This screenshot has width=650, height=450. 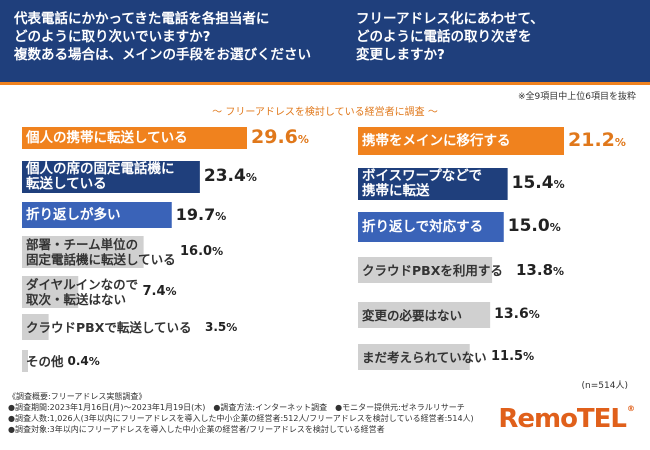 What do you see at coordinates (631, 408) in the screenshot?
I see `logo-registered-mark: ®` at bounding box center [631, 408].